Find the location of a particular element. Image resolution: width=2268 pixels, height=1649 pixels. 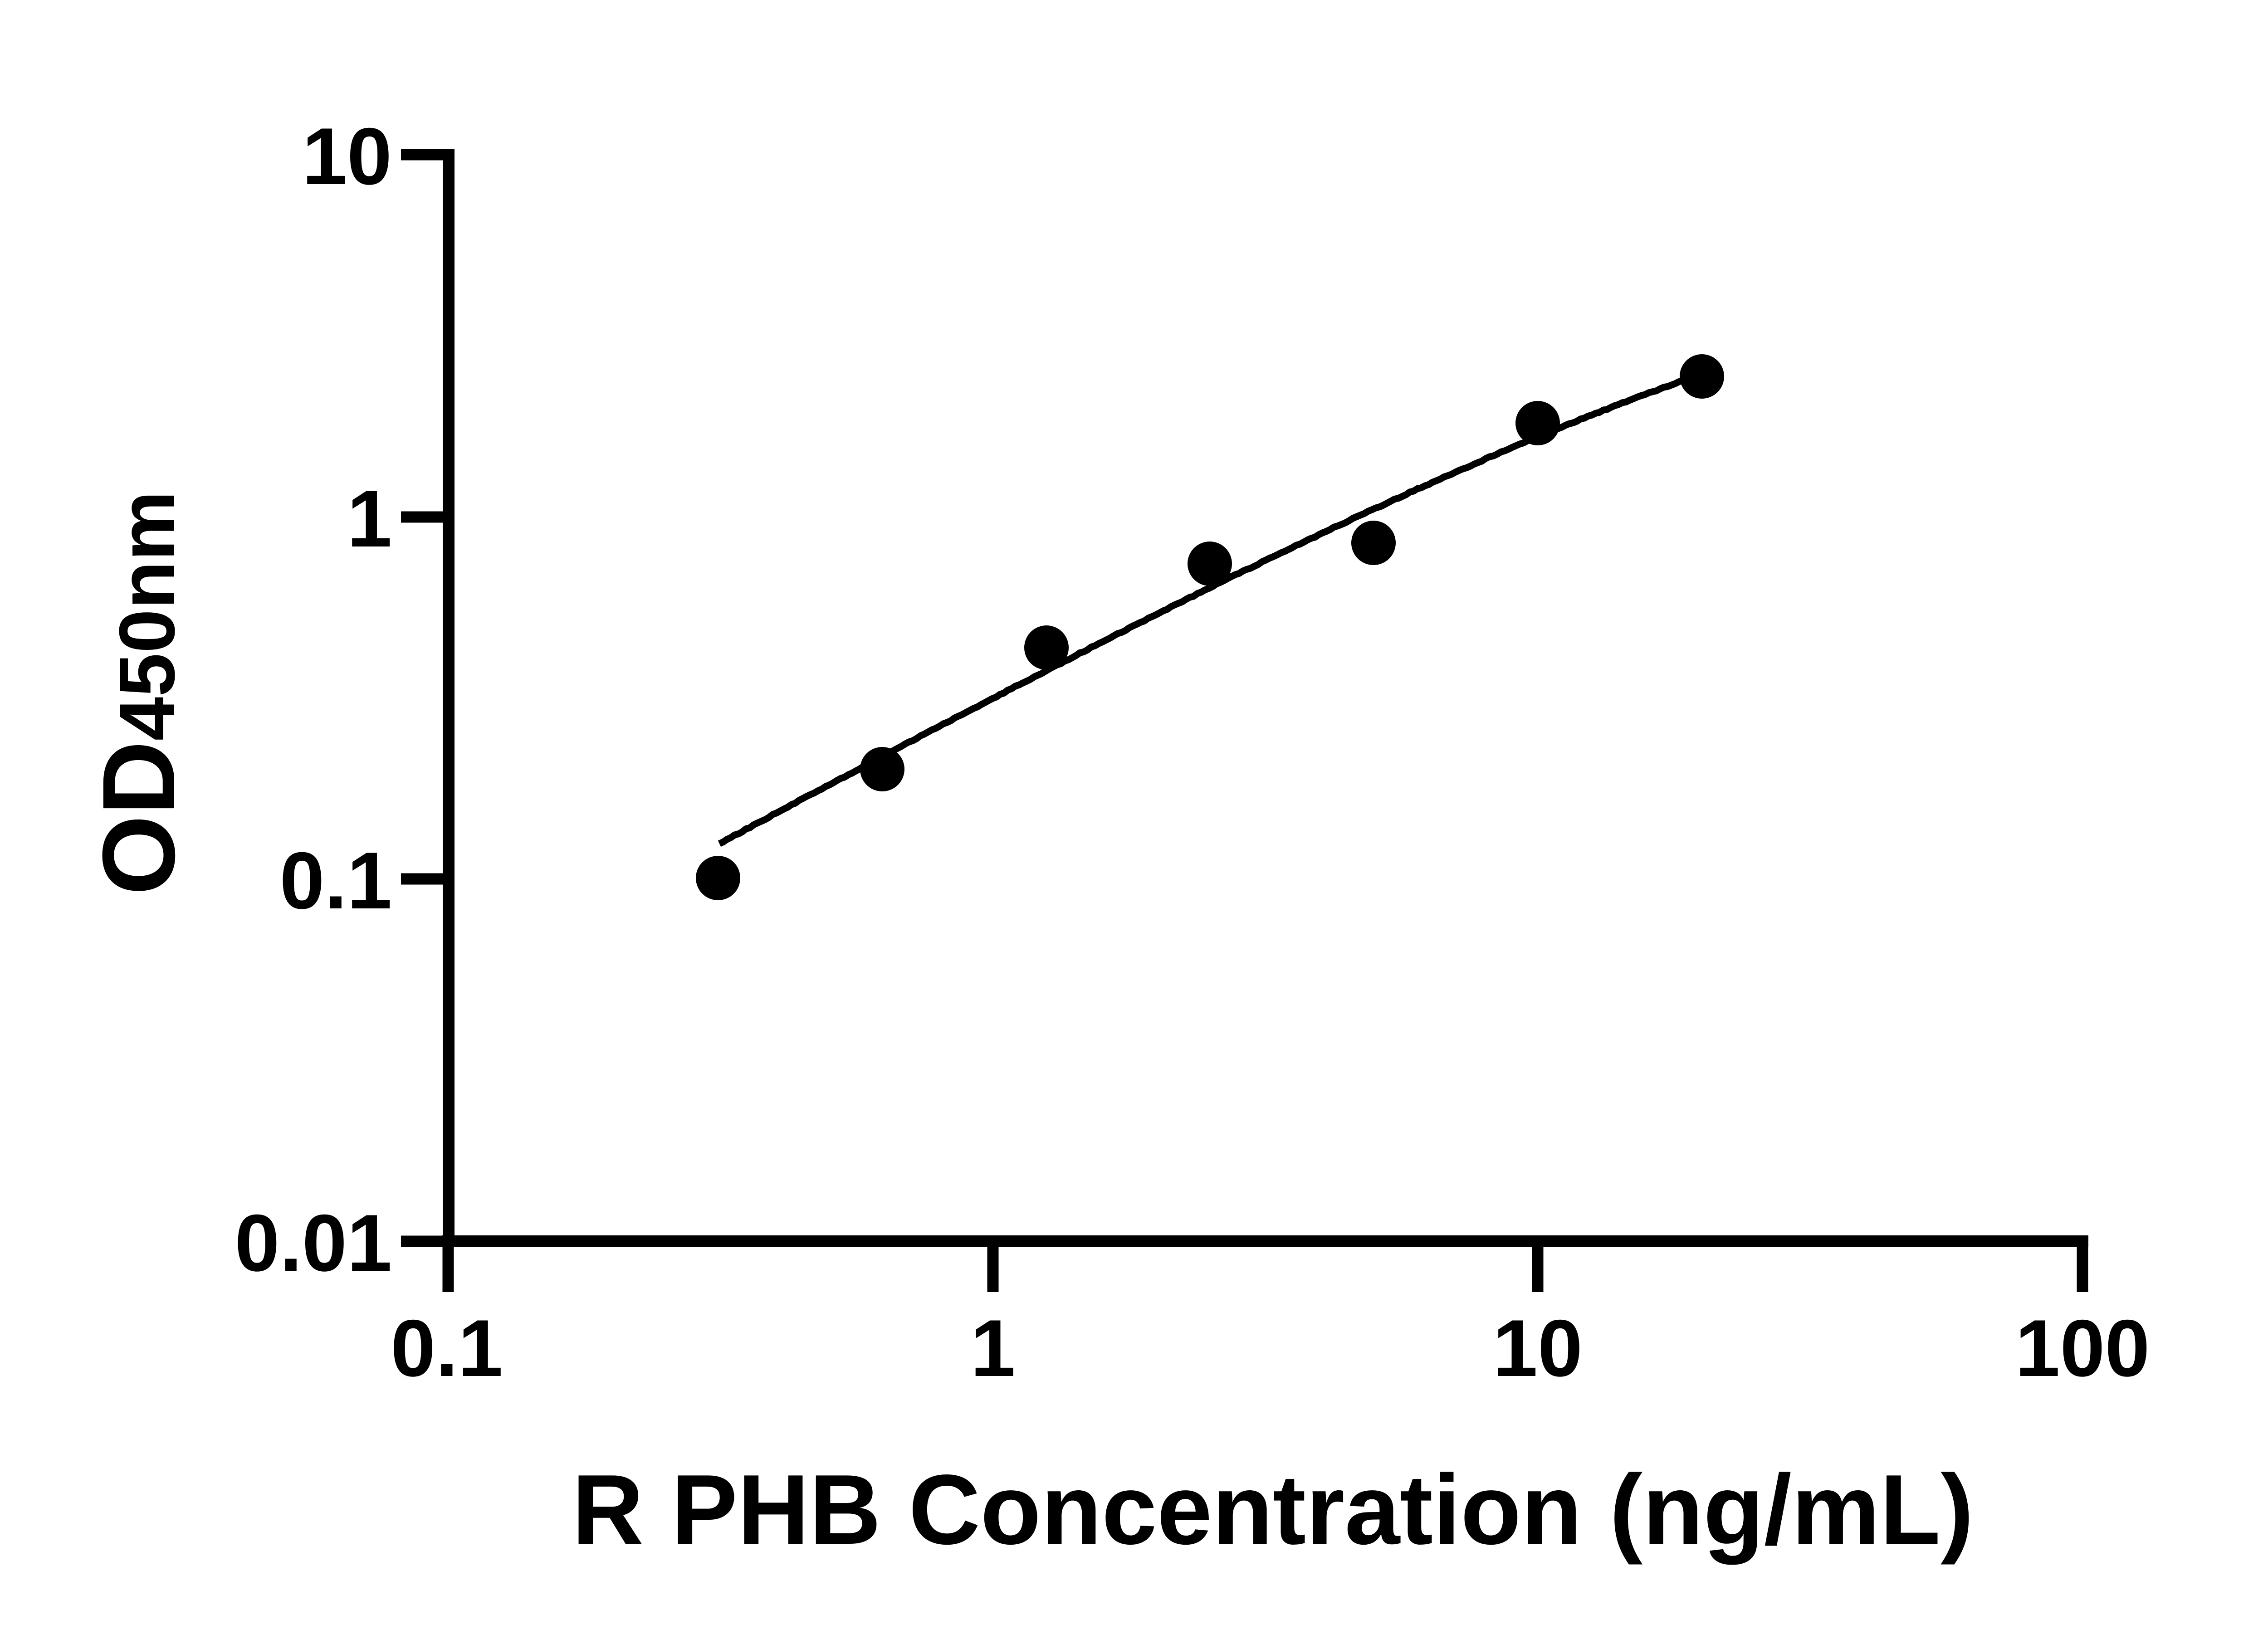

svg-text: 100 is located at coordinates (2083, 1348).